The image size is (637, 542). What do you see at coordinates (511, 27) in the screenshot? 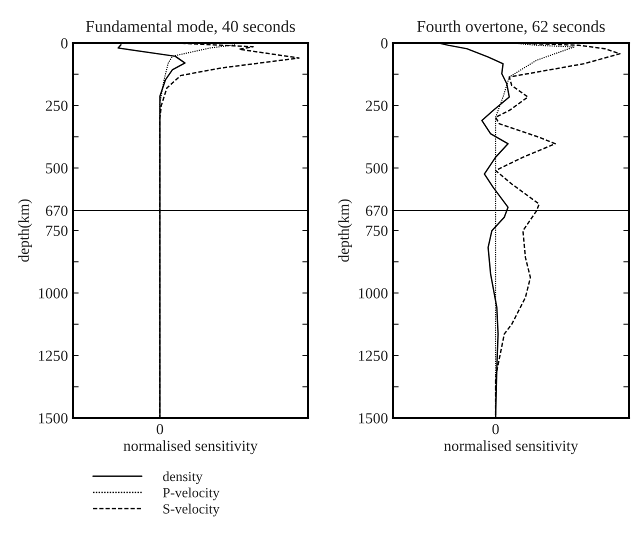
I see `chart-title: Fourth overtone, 62 seconds` at bounding box center [511, 27].